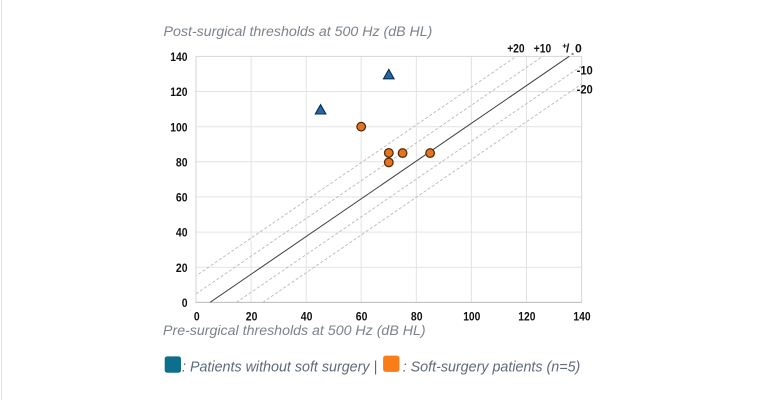 Image resolution: width=768 pixels, height=400 pixels. What do you see at coordinates (516, 49) in the screenshot?
I see `svg-text: +20` at bounding box center [516, 49].